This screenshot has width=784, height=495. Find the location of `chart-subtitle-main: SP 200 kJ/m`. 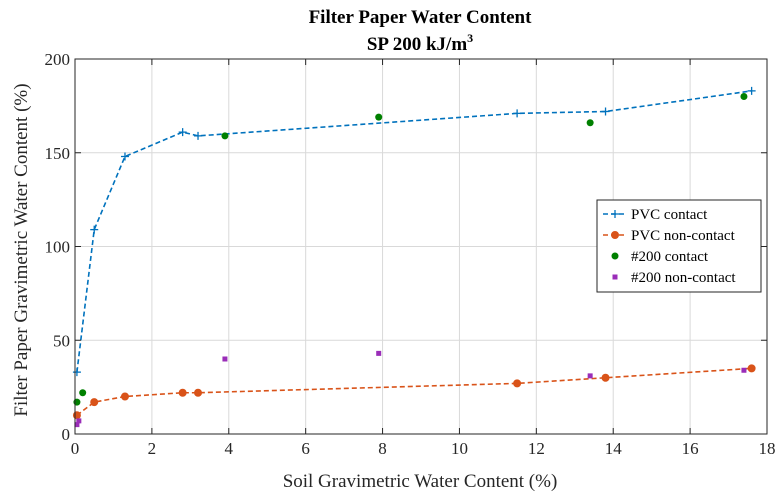

chart-subtitle-main: SP 200 kJ/m is located at coordinates (417, 44).